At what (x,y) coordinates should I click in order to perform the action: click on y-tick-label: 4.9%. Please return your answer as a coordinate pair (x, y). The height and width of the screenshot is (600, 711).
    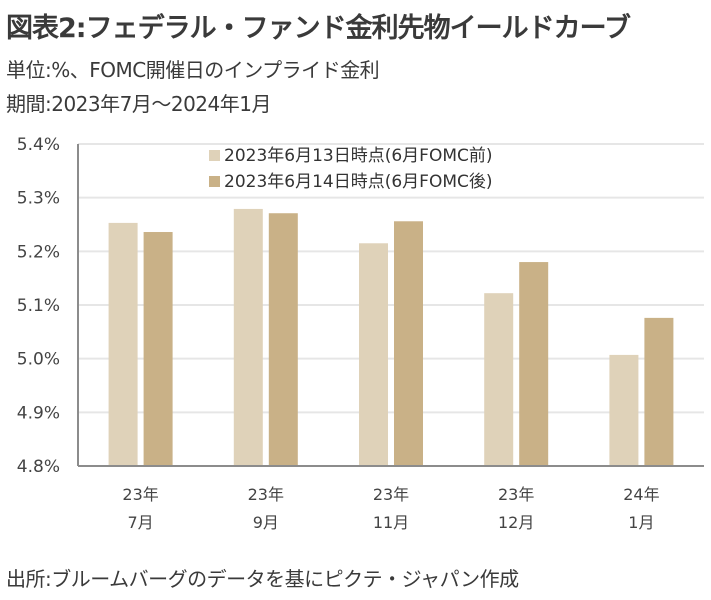
    Looking at the image, I should click on (38, 413).